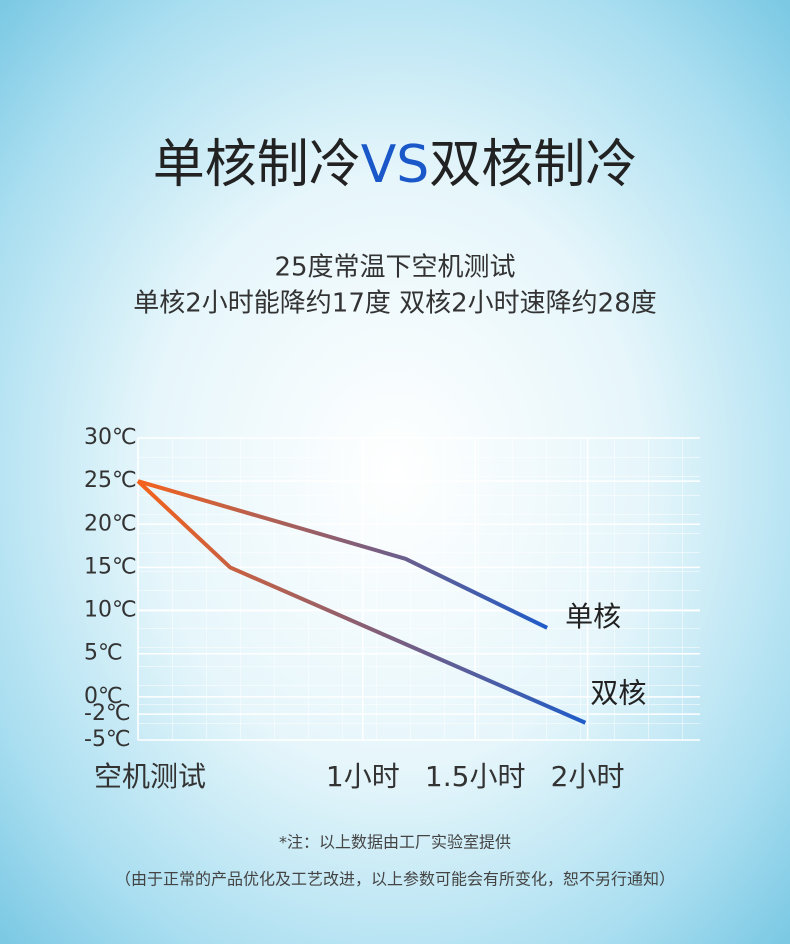 Image resolution: width=790 pixels, height=948 pixels. I want to click on y-tick-label: 30℃, so click(110, 437).